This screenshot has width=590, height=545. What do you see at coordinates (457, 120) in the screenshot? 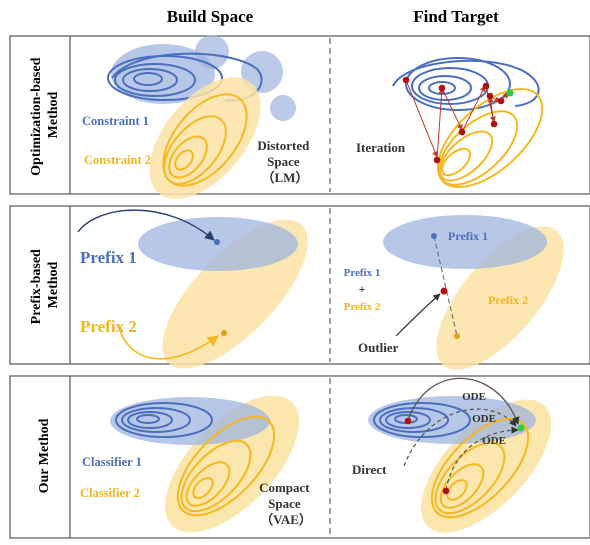
I see `iteration-arrows` at bounding box center [457, 120].